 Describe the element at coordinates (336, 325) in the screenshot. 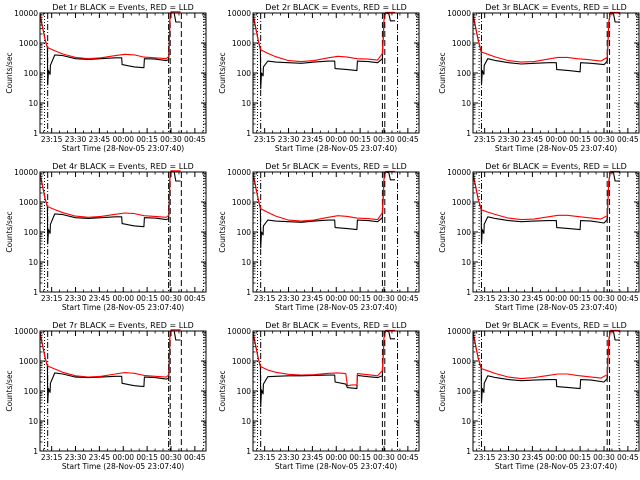

I see `chart-title: Det 8r BLACK = Events, RED = LLD` at that location.